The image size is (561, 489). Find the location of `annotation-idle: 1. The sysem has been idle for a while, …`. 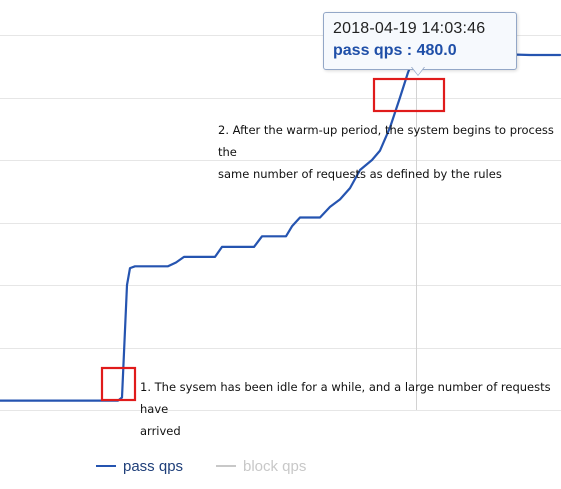

annotation-idle: 1. The sysem has been idle for a while, … is located at coordinates (347, 409).